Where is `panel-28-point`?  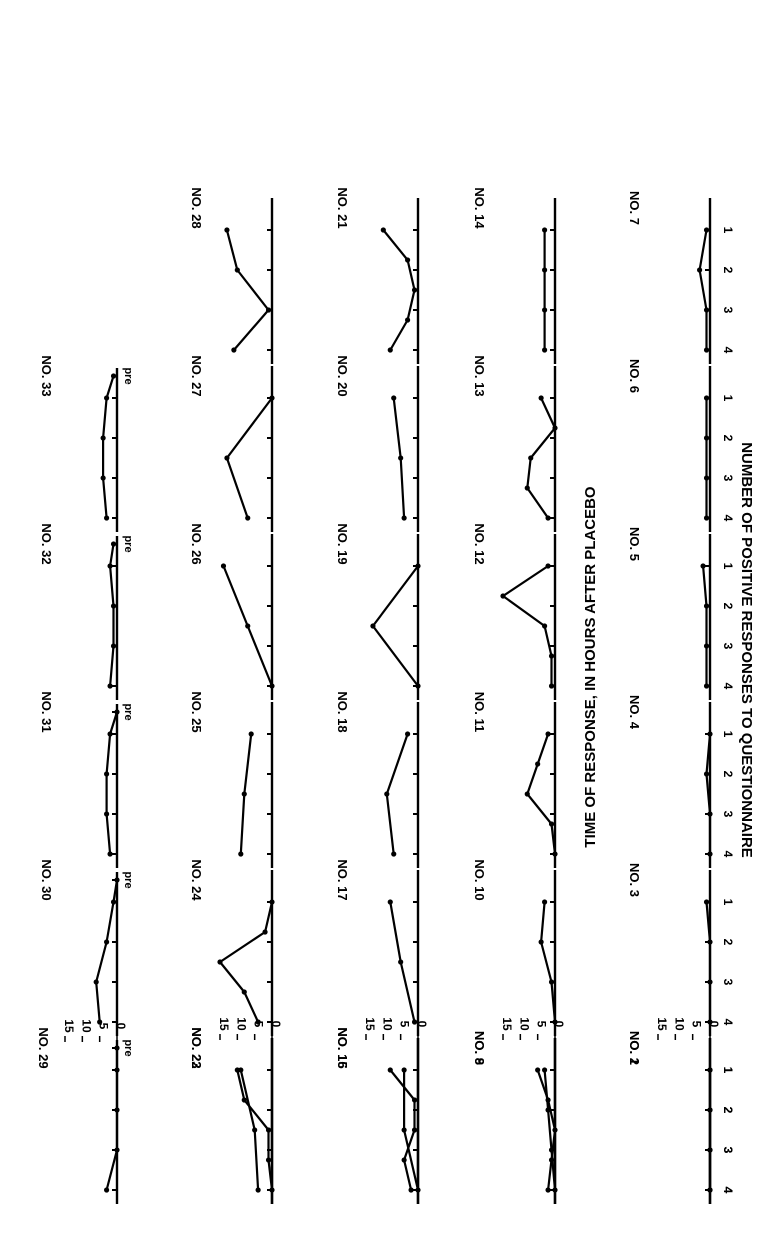
panel-28-point is located at coordinates (234, 350).